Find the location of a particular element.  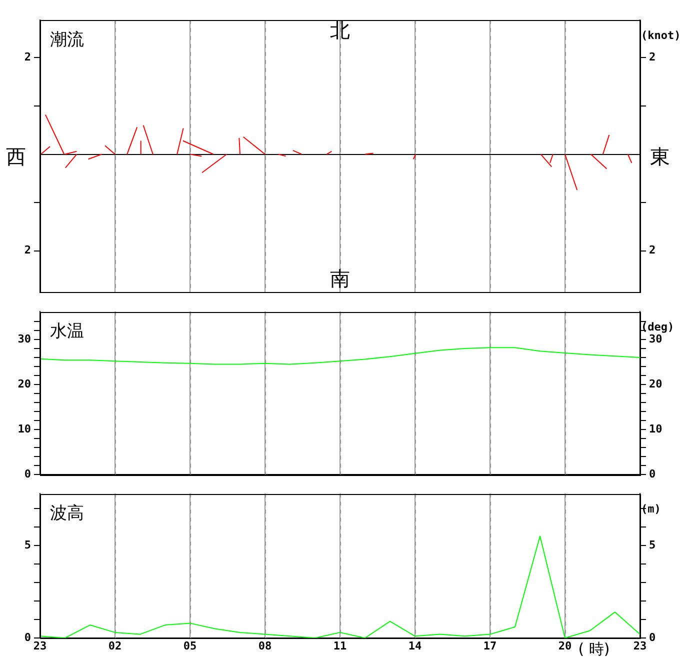

y-tick-label: 10 is located at coordinates (24, 429).